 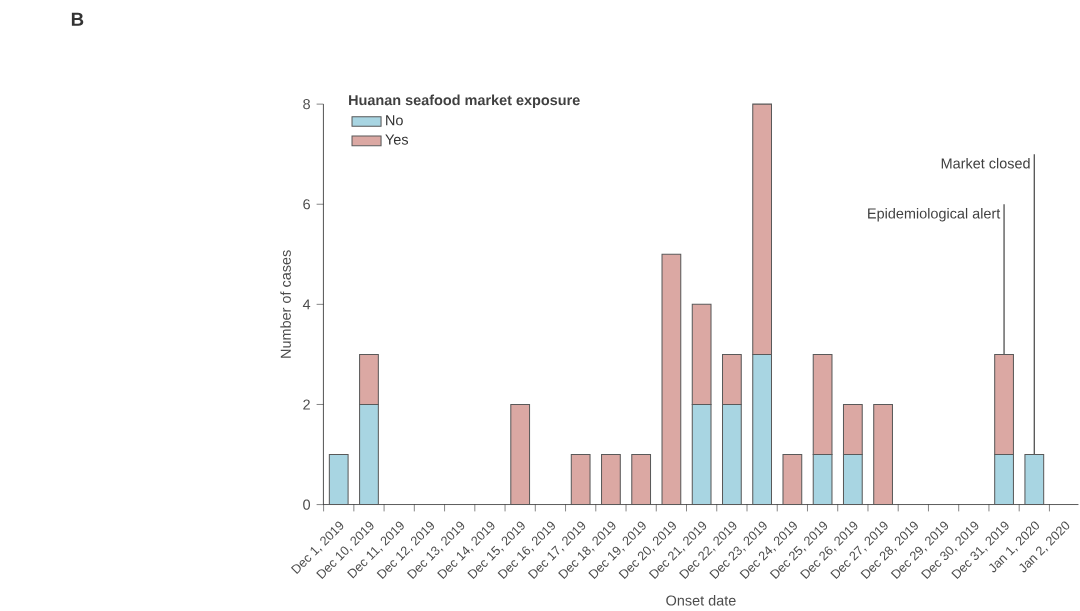 I want to click on y-tick-label: 8, so click(x=306, y=104).